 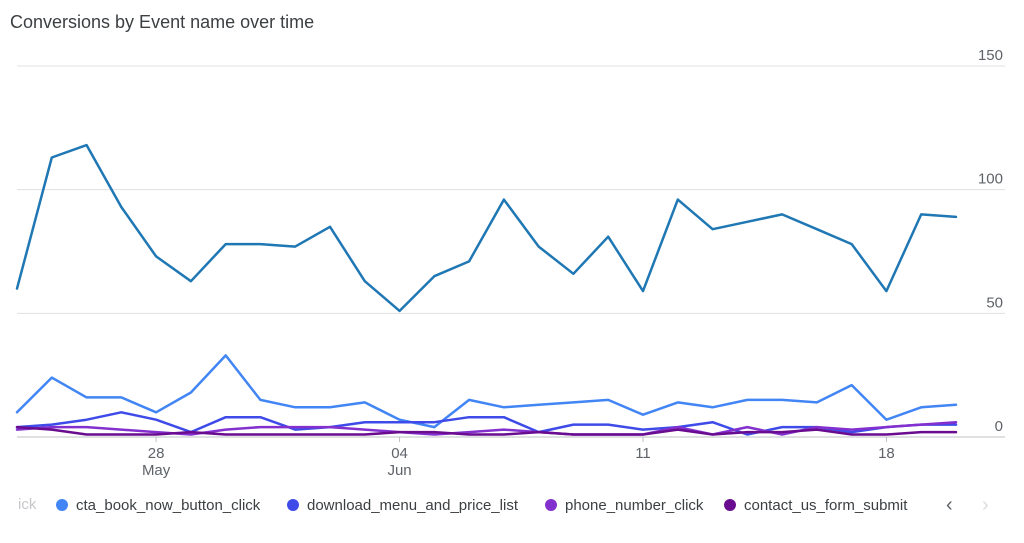 What do you see at coordinates (156, 453) in the screenshot?
I see `x-tick-label: 28` at bounding box center [156, 453].